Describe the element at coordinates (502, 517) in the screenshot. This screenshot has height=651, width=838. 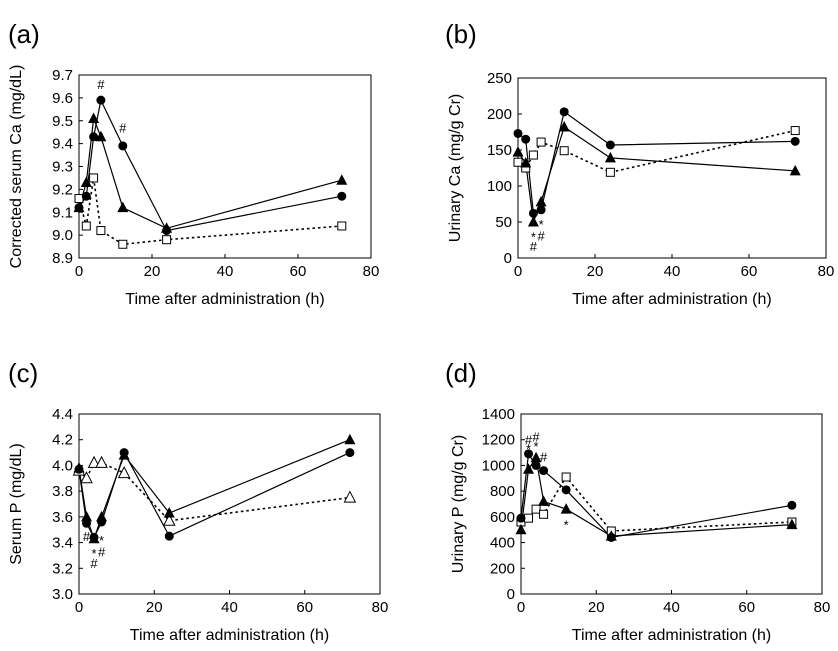
I see `y-tick-label: 600` at that location.